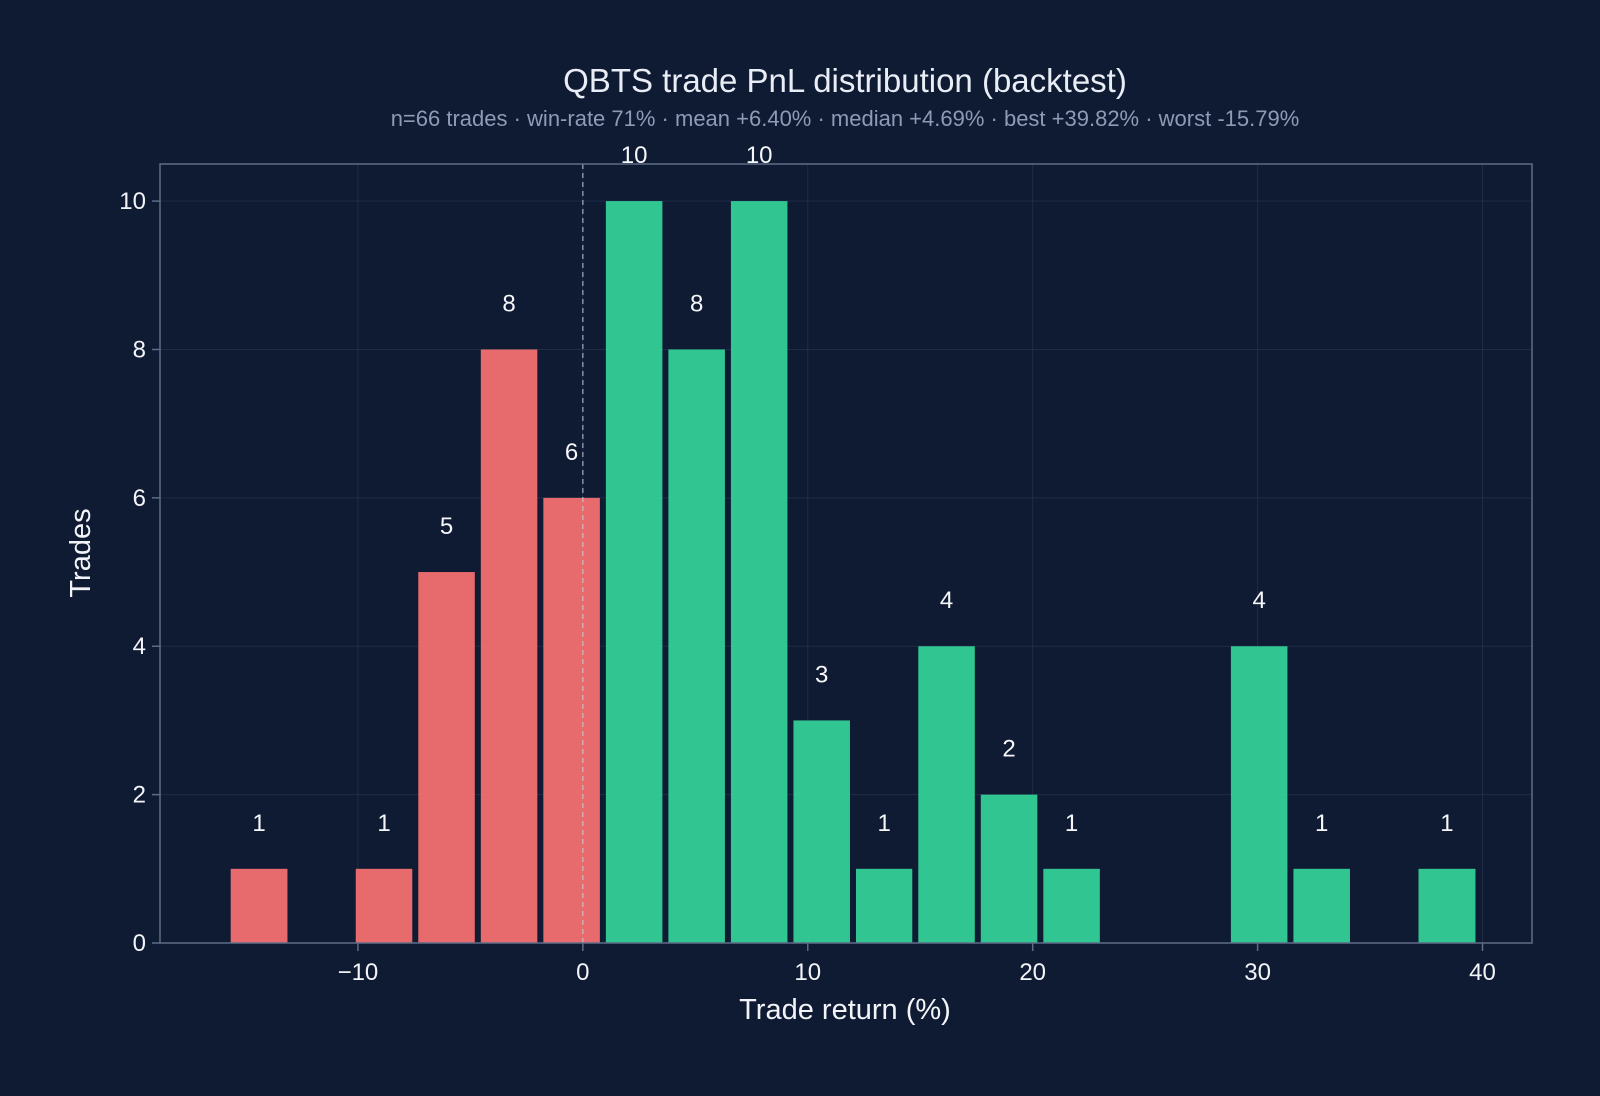 This screenshot has width=1600, height=1096. What do you see at coordinates (1008, 749) in the screenshot?
I see `bar-value-label: 2` at bounding box center [1008, 749].